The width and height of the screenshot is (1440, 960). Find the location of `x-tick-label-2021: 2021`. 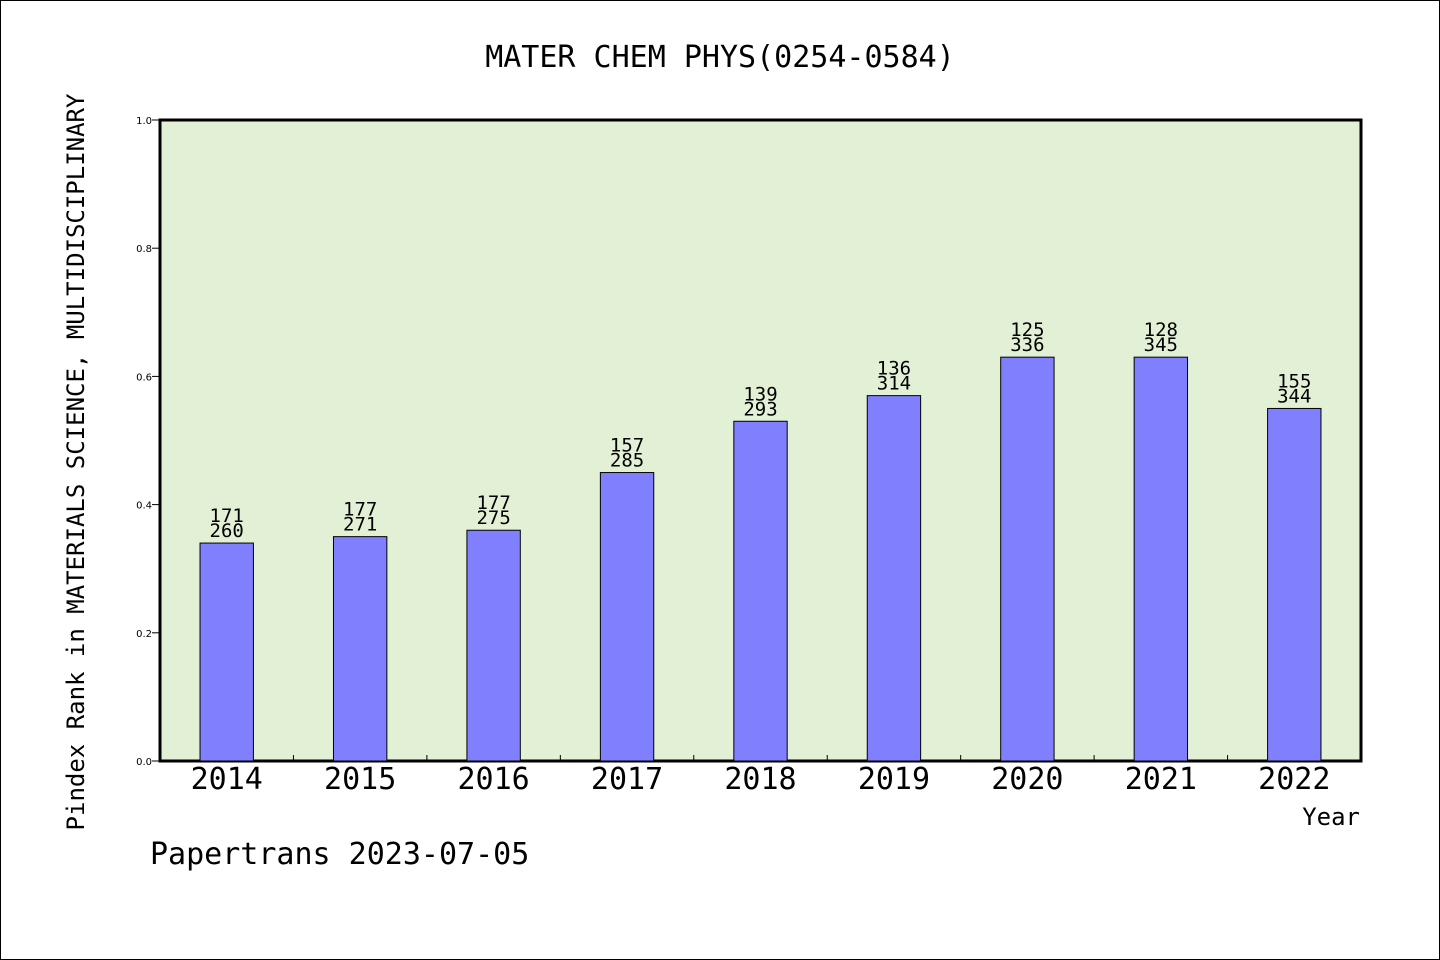

x-tick-label-2021: 2021 is located at coordinates (1161, 779).